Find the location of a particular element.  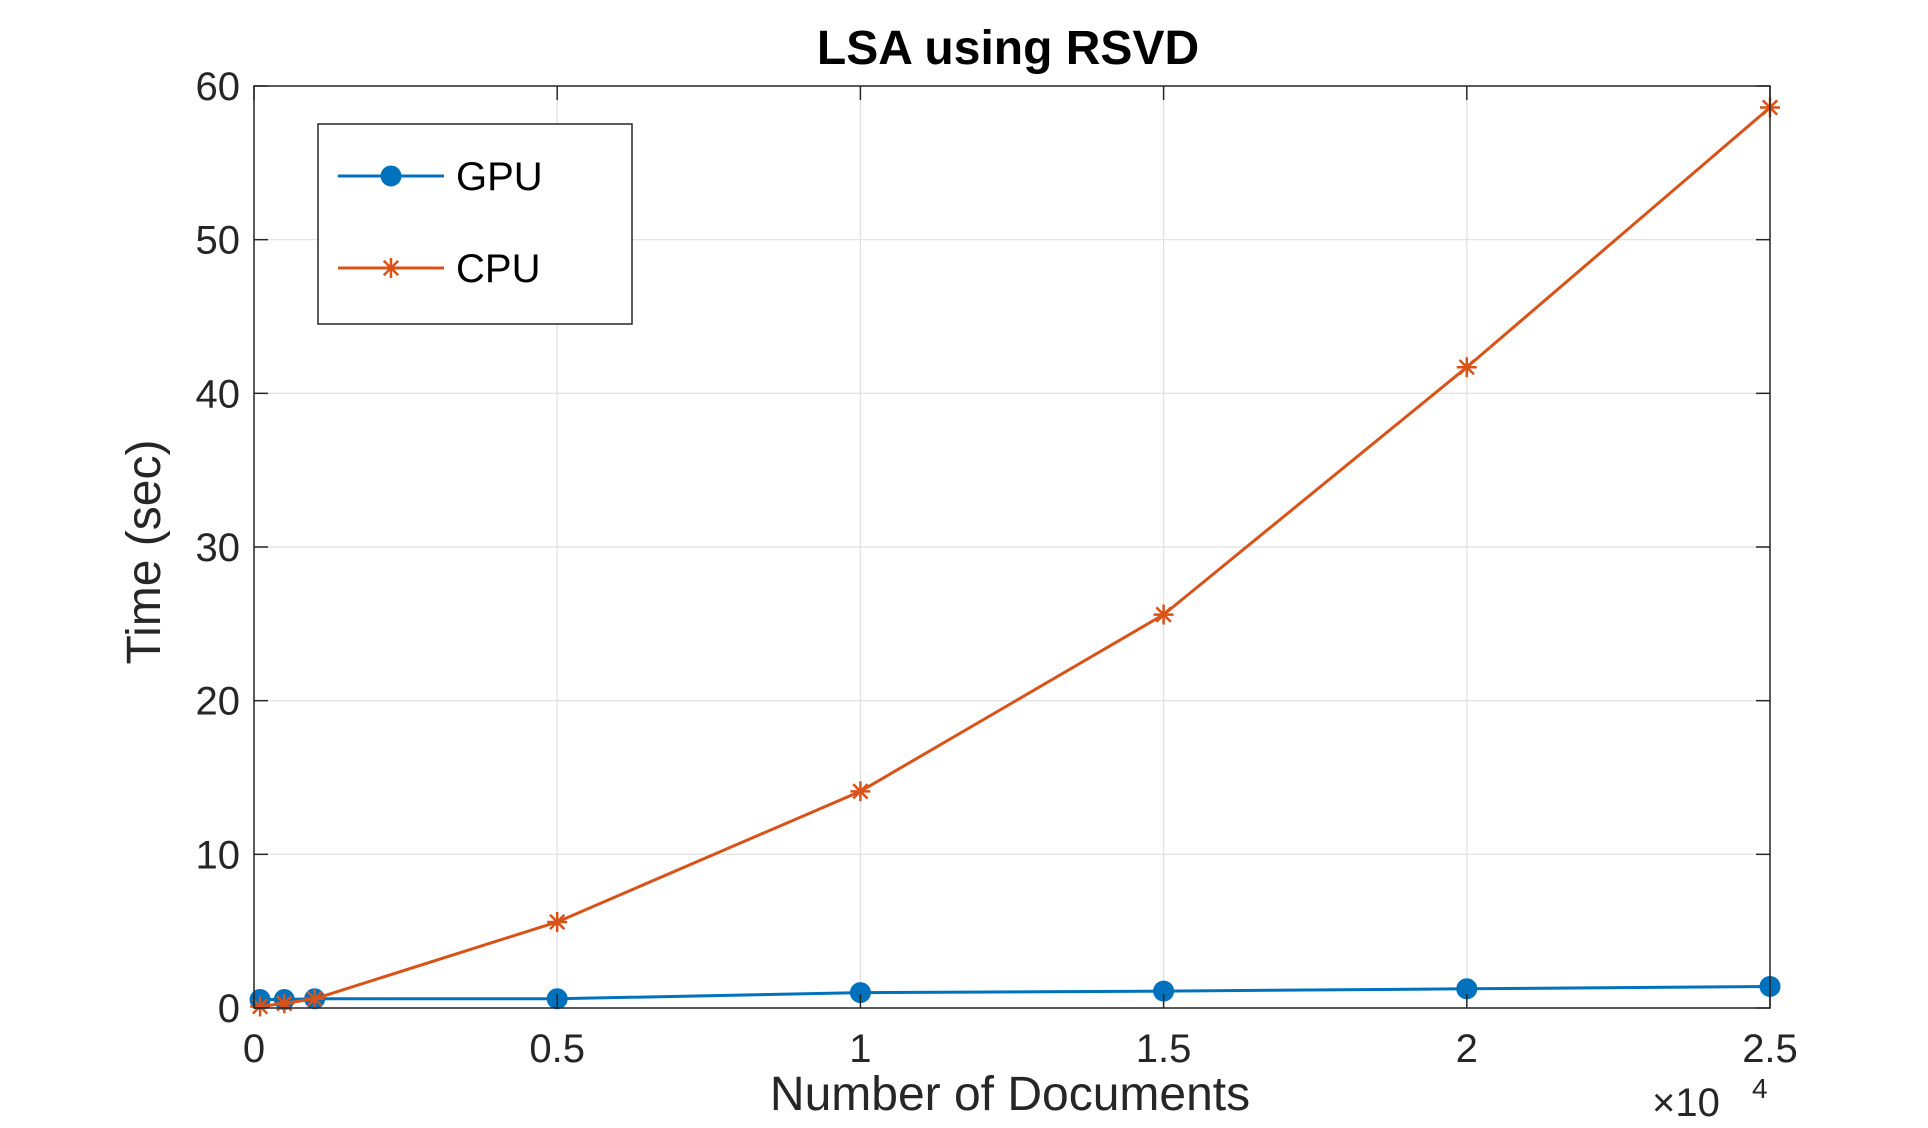

legend-label-cpu: CPU is located at coordinates (498, 269).